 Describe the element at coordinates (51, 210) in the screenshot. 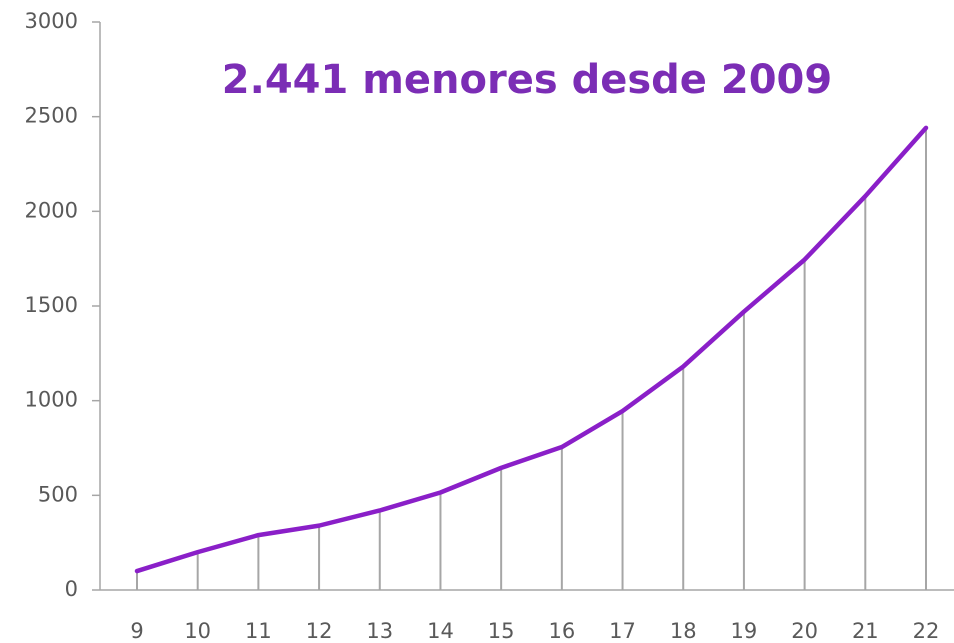

I see `y-tick-label: 2000` at that location.